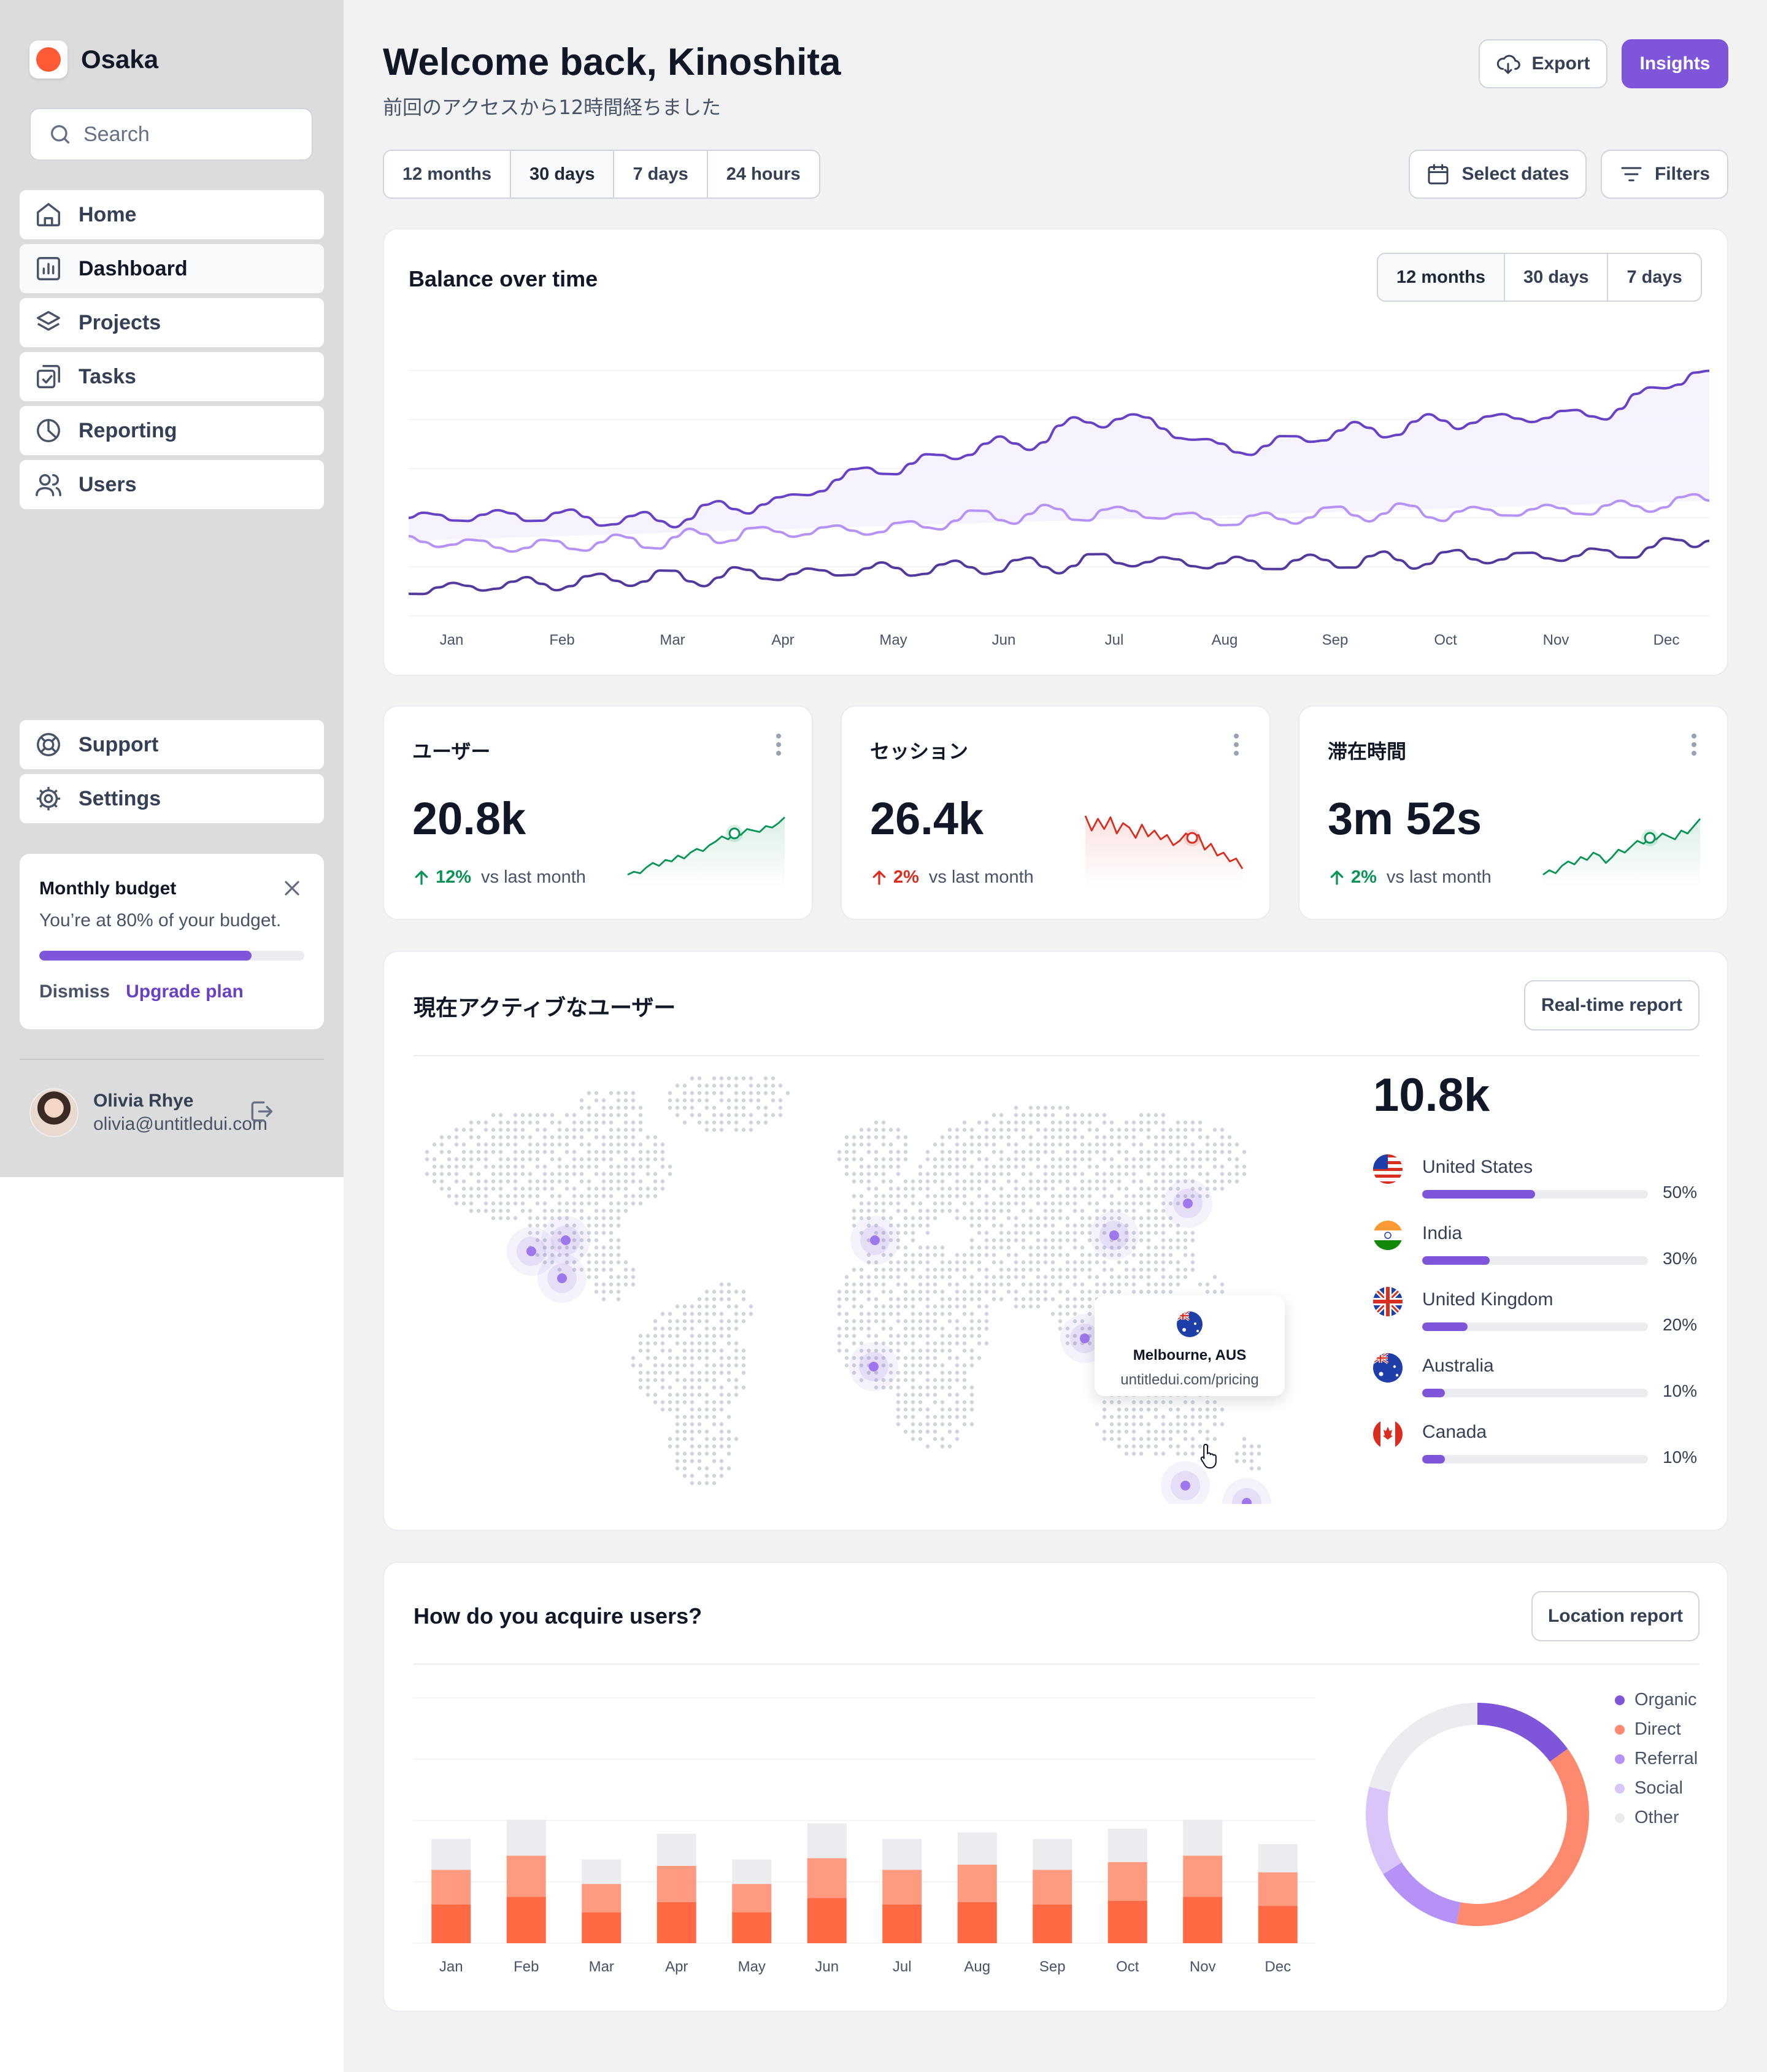 The height and width of the screenshot is (2072, 1767). What do you see at coordinates (1388, 1434) in the screenshot?
I see `canada-flag-icon` at bounding box center [1388, 1434].